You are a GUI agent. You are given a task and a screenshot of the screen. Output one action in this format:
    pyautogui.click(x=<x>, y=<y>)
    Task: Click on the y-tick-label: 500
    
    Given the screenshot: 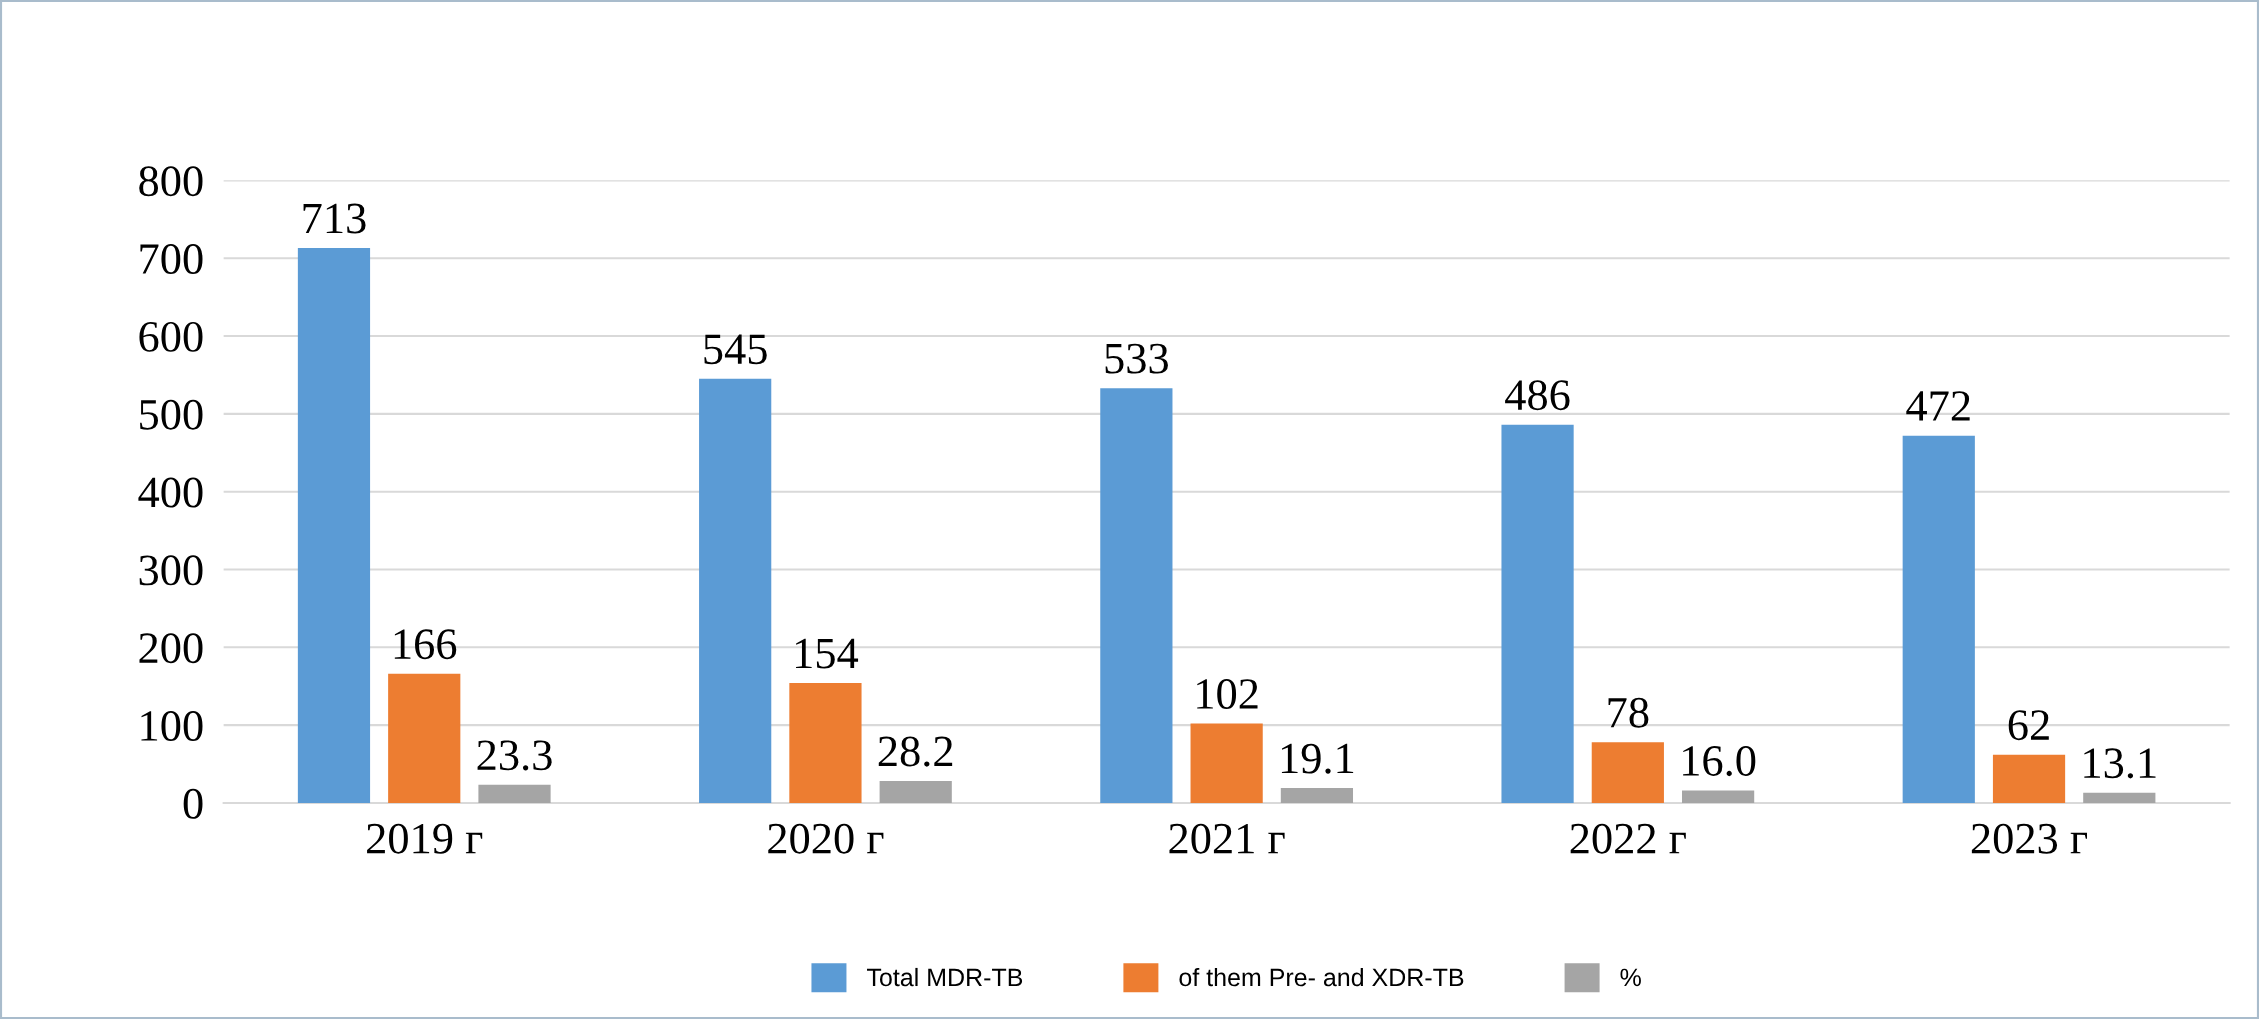 What is the action you would take?
    pyautogui.click(x=171, y=414)
    